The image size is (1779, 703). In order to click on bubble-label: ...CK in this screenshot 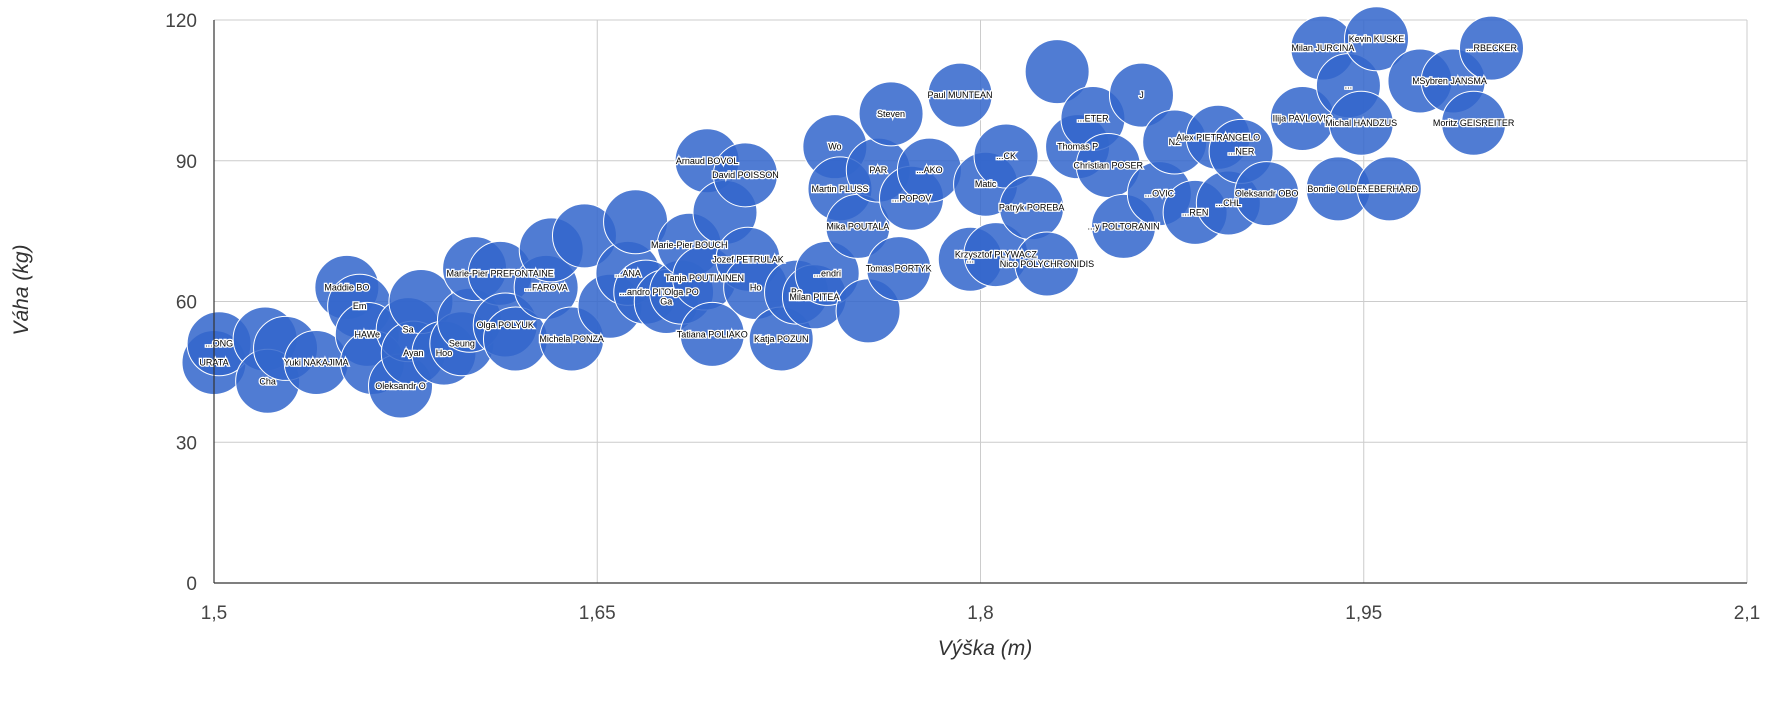, I will do `click(1006, 156)`.